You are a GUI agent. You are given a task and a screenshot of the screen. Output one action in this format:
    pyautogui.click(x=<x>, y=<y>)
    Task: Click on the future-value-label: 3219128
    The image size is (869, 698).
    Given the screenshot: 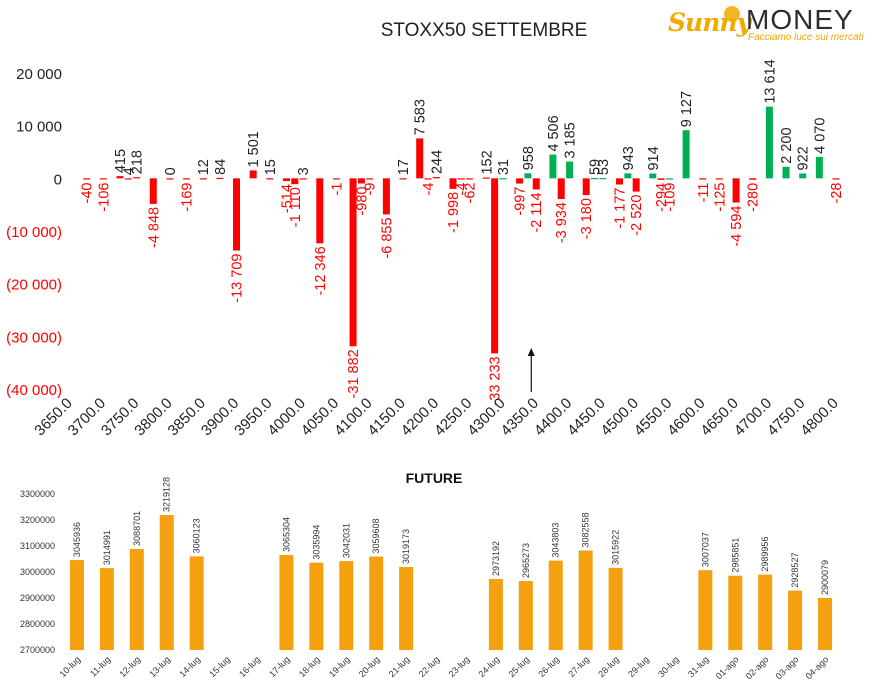 What is the action you would take?
    pyautogui.click(x=167, y=494)
    